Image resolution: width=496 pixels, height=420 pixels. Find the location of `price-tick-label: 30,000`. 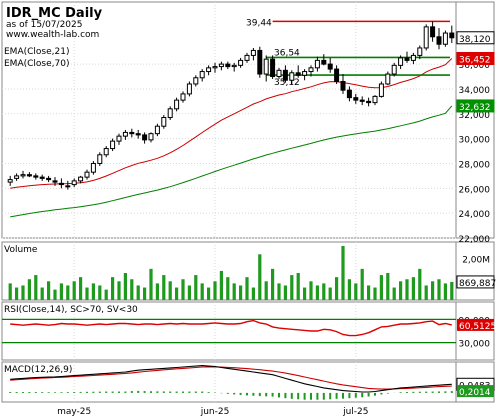

price-tick-label: 30,000 is located at coordinates (475, 141).